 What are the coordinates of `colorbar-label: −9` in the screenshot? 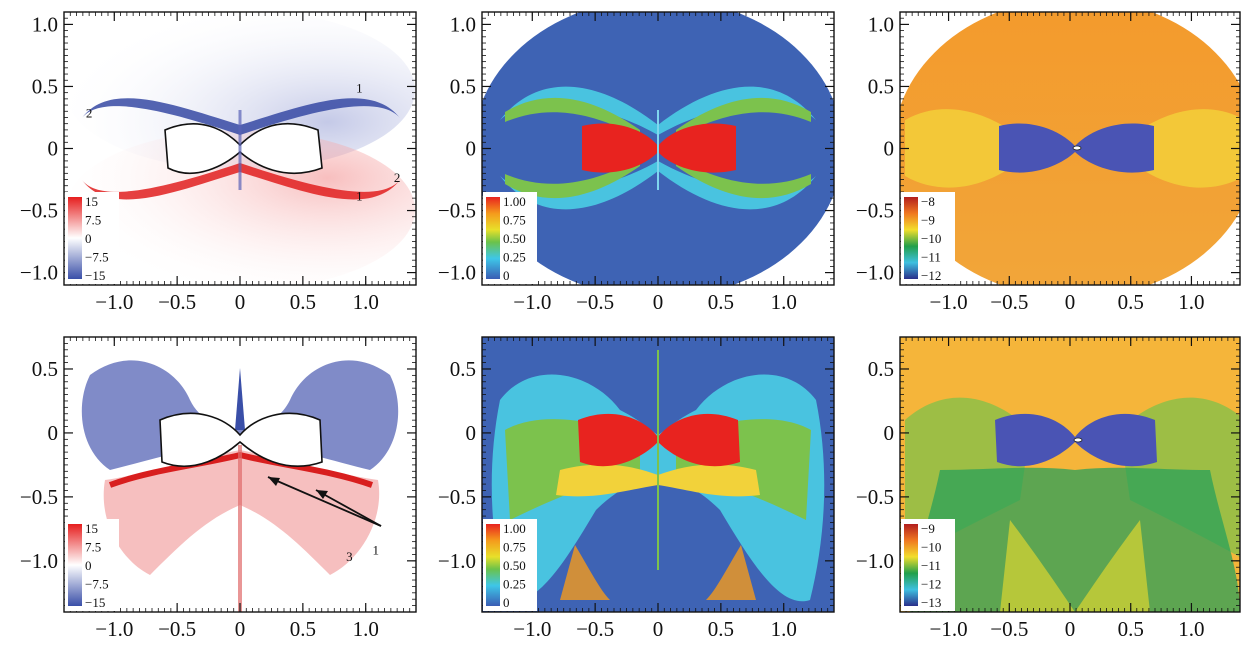 It's located at (928, 528).